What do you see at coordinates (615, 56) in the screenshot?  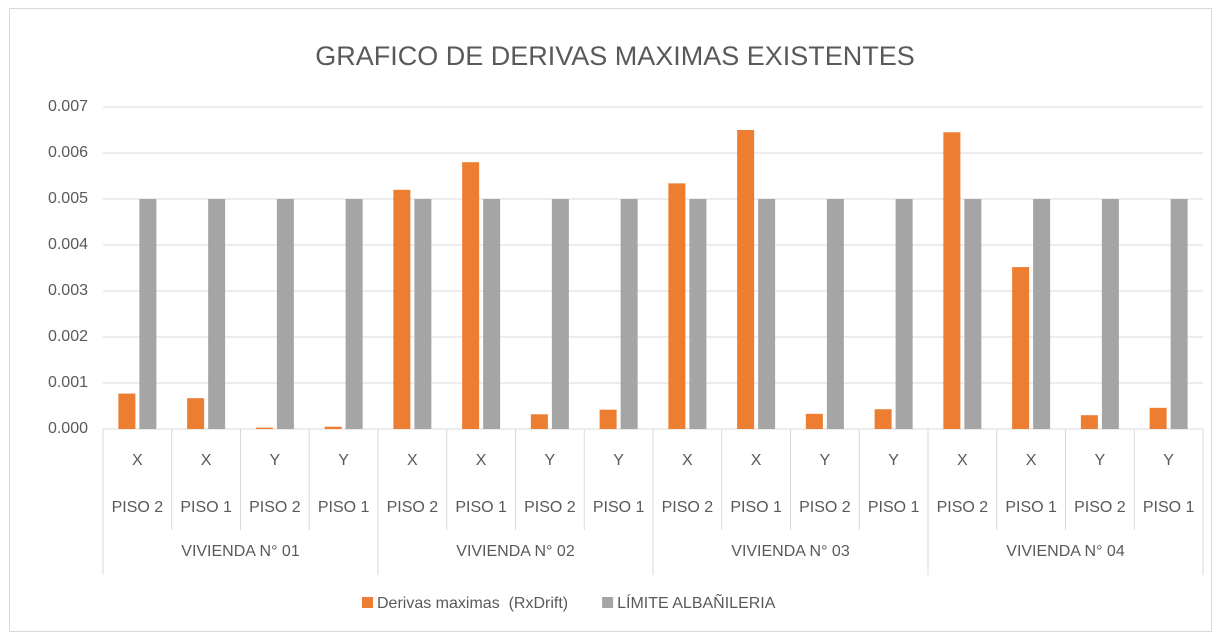 I see `chart-title: GRAFICO DE DERIVAS MAXIMAS EXISTENTES` at bounding box center [615, 56].